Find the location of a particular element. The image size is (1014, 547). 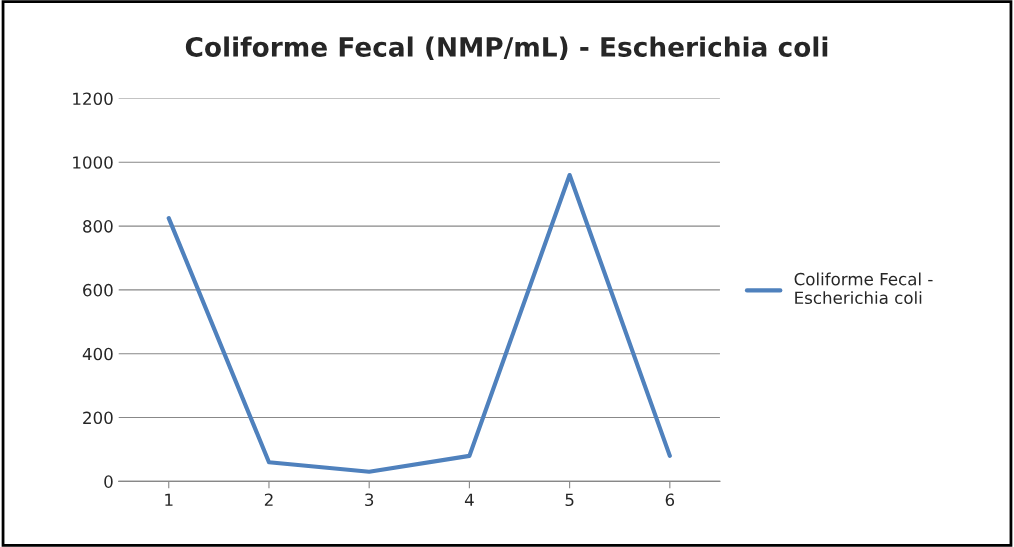

chart-title: Coliforme Fecal (NMP/mL) - Escherichia coli is located at coordinates (506, 48).